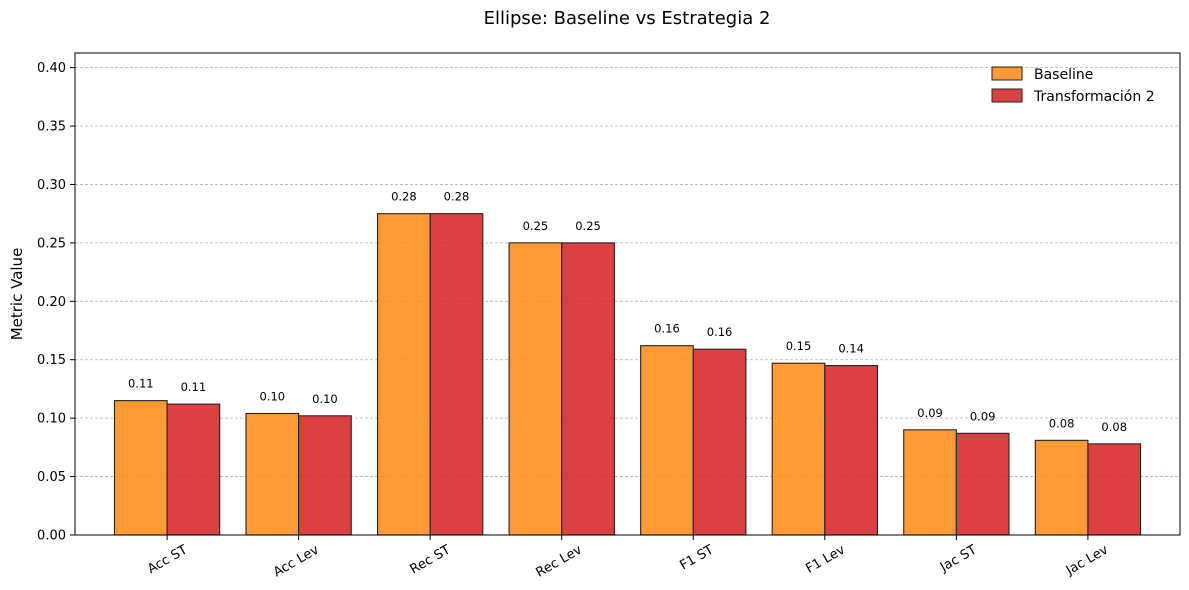 The height and width of the screenshot is (590, 1189). What do you see at coordinates (627, 18) in the screenshot?
I see `chart-title: Ellipse: Baseline vs Estrategia 2` at bounding box center [627, 18].